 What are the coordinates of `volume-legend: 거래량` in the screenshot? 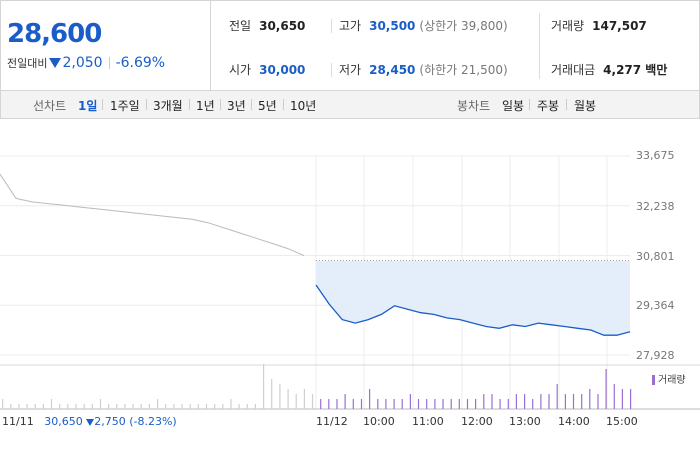 It's located at (669, 378).